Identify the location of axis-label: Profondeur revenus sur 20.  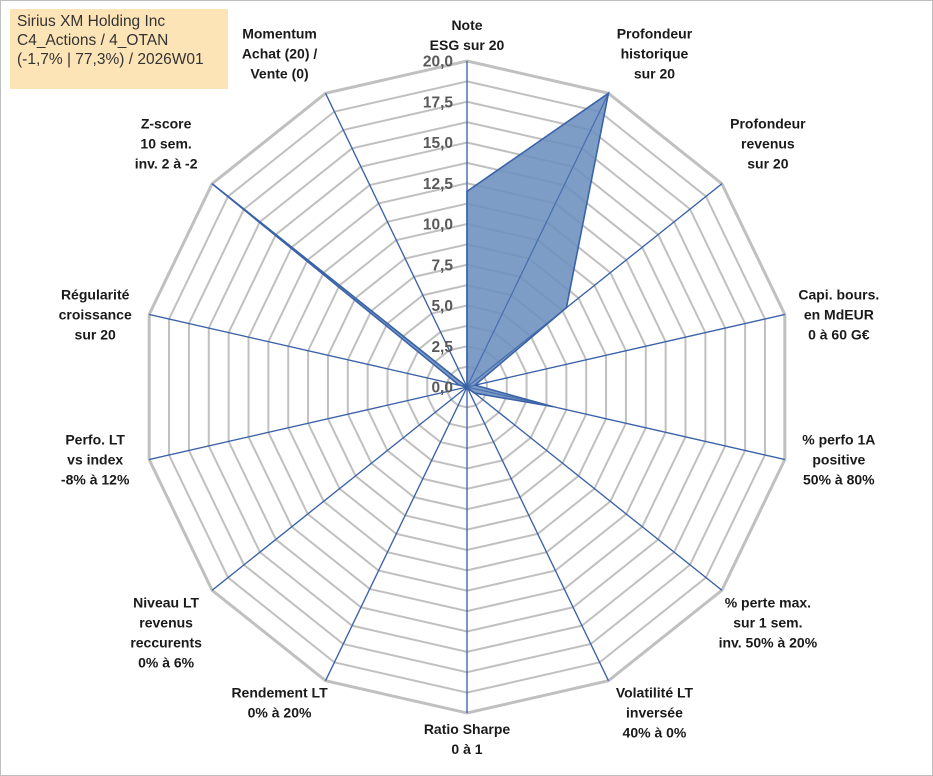
(768, 144).